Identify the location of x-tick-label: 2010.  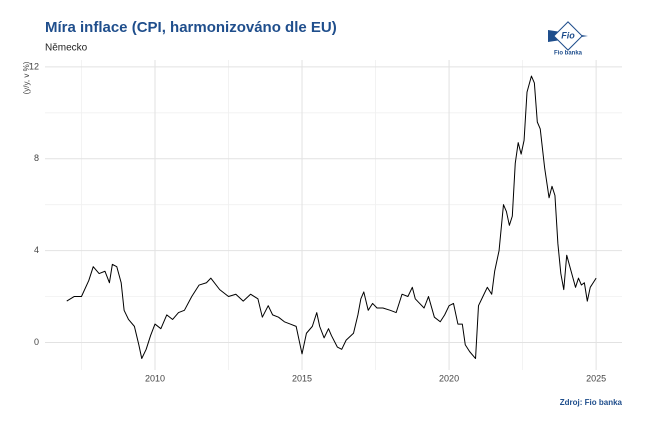
(155, 378).